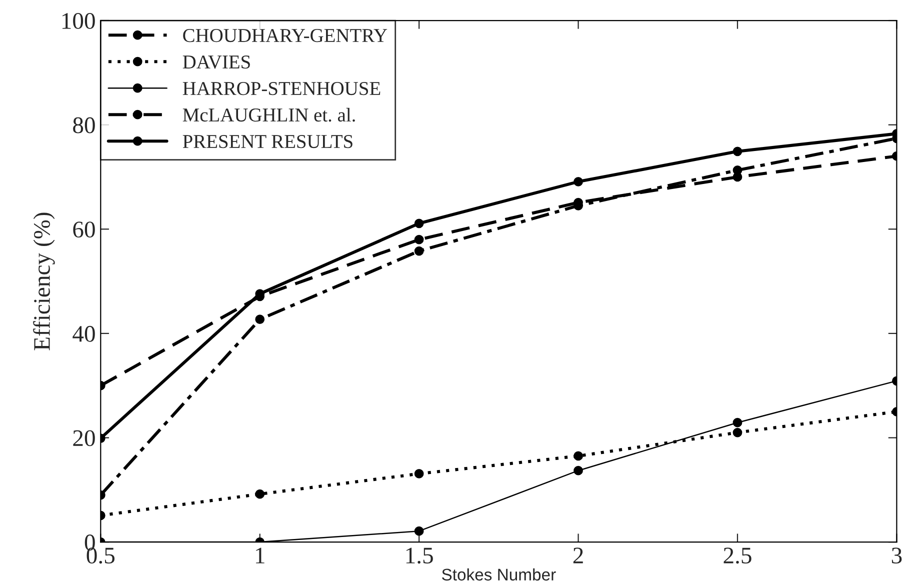  I want to click on legend-label: DAVIES, so click(216, 62).